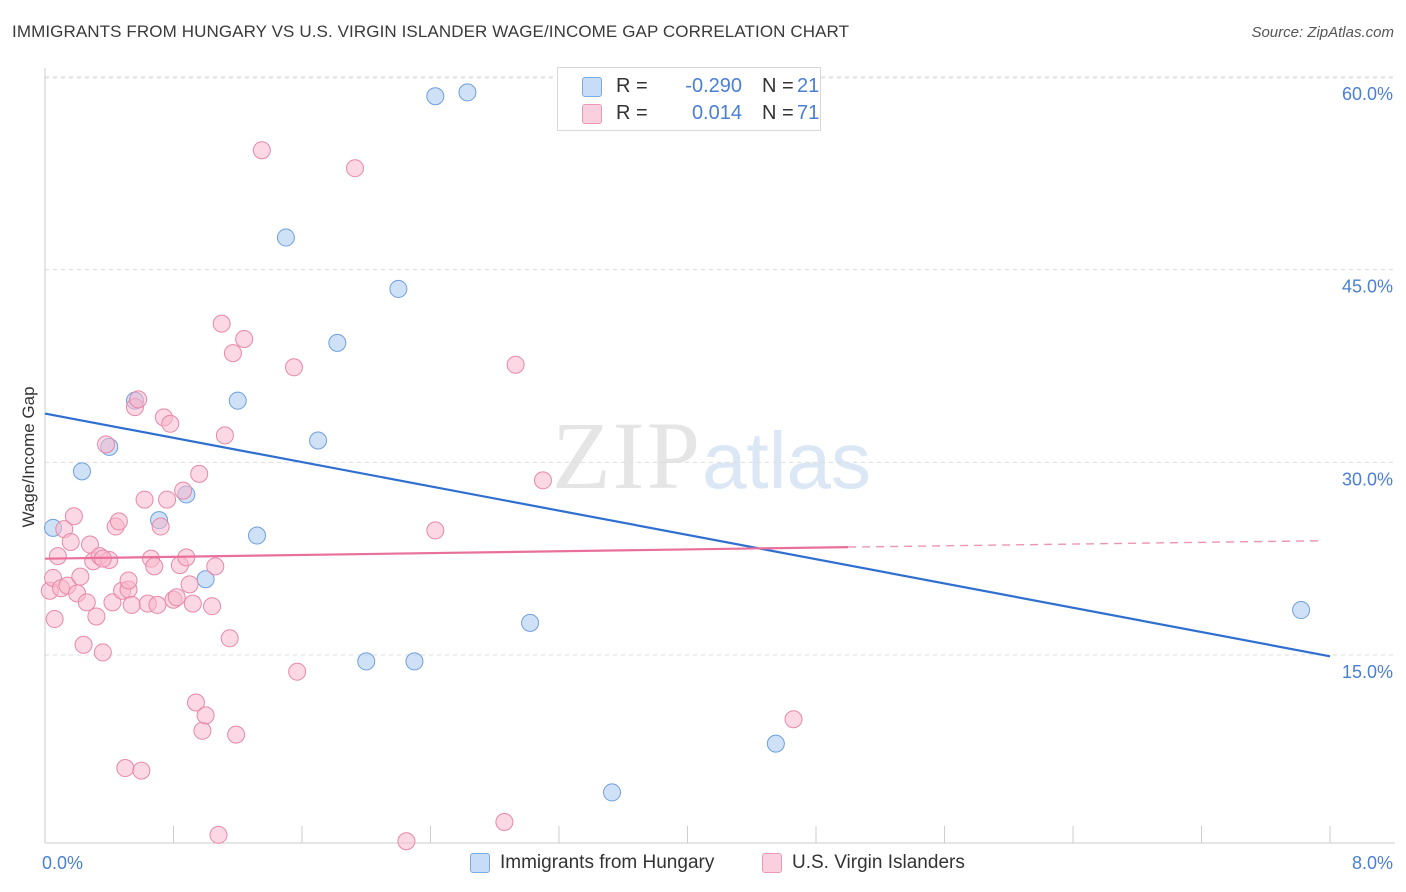 This screenshot has height=892, width=1406. What do you see at coordinates (1322, 32) in the screenshot?
I see `chart-source: Source: ZipAtlas.com` at bounding box center [1322, 32].